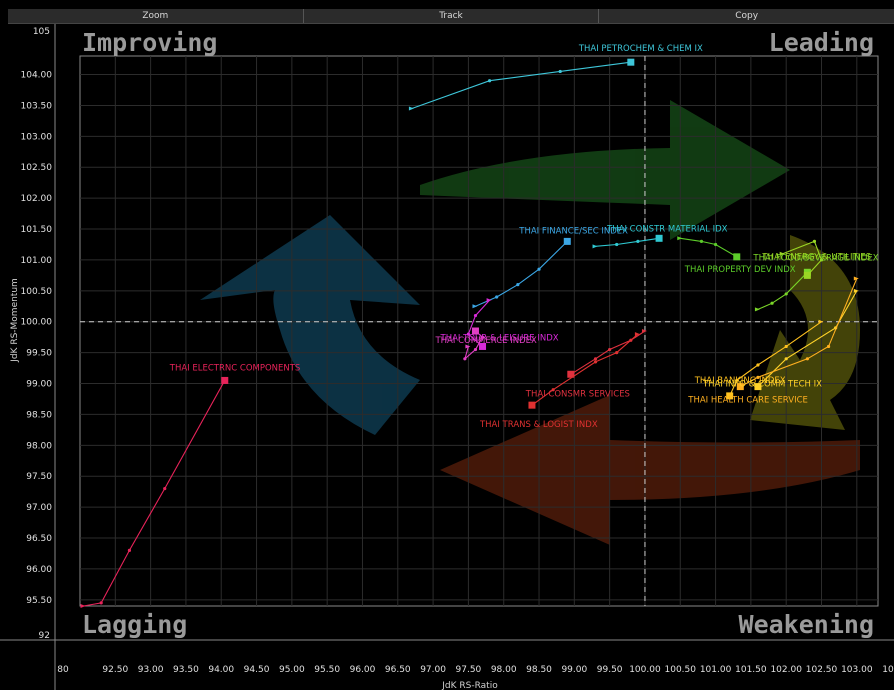 This screenshot has width=894, height=690. What do you see at coordinates (469, 670) in the screenshot?
I see `x-tick-label: 97.50` at bounding box center [469, 670].